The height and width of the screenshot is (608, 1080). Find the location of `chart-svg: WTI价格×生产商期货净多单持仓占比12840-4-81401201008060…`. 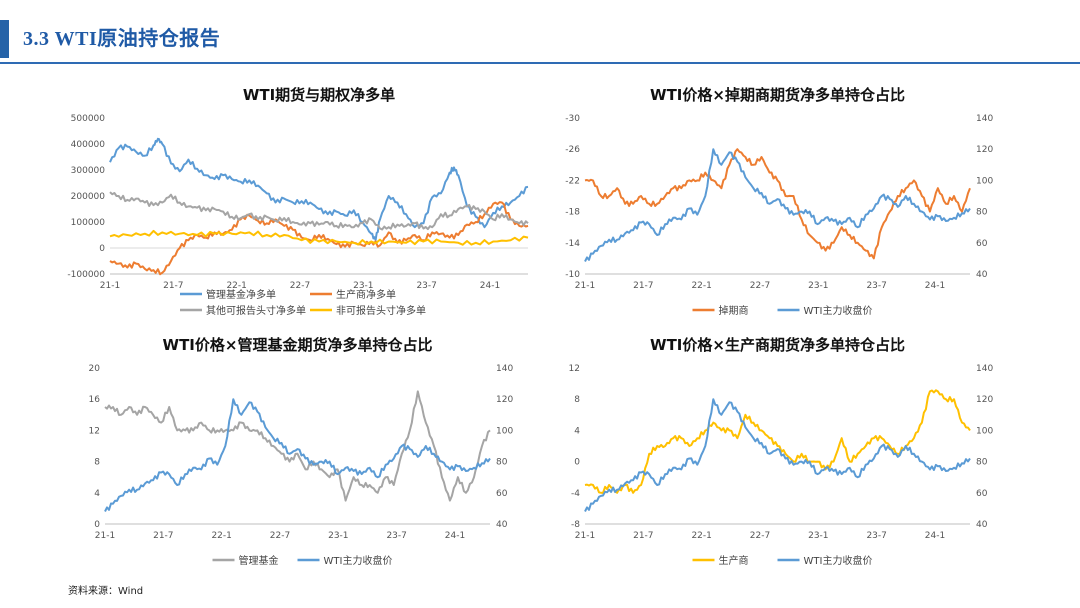

chart-svg: WTI价格×生产商期货净多单持仓占比12840-4-81401201008060… is located at coordinates (781, 451).